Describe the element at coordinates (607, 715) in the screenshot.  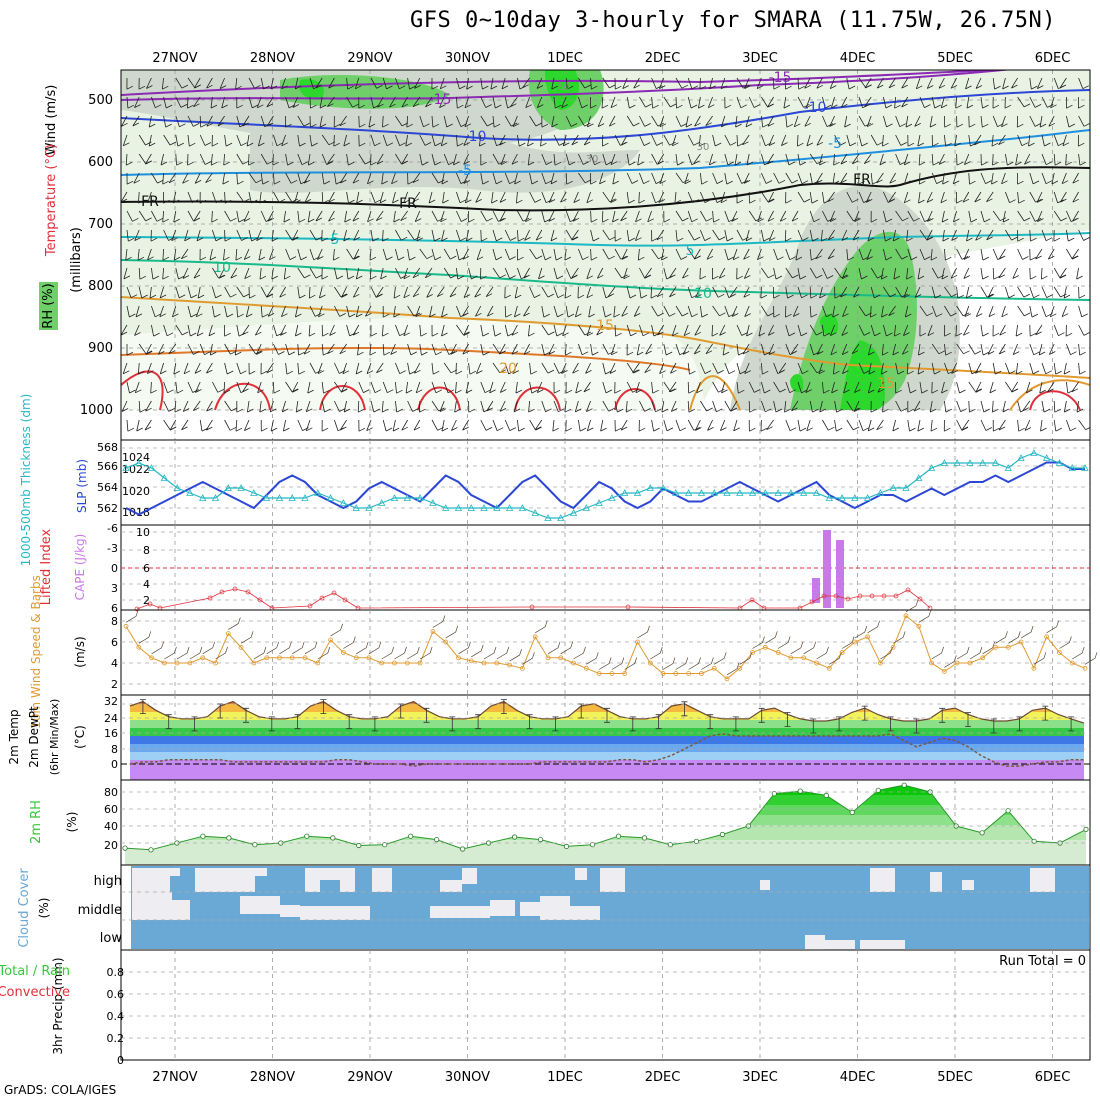
I see `minmax-bar` at that location.